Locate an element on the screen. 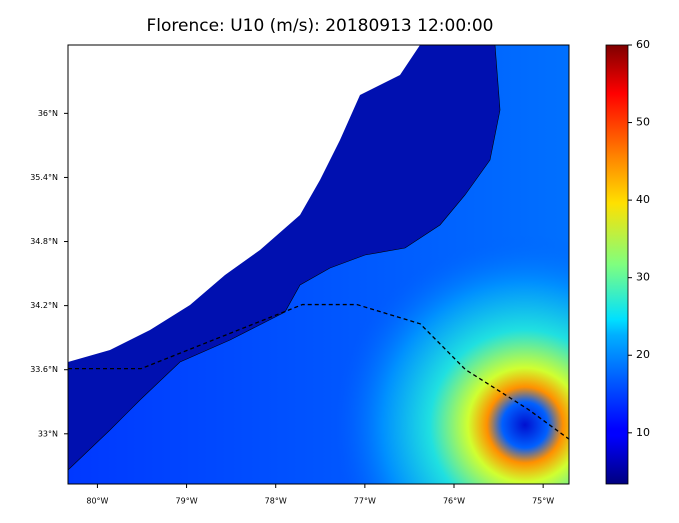 Image resolution: width=679 pixels, height=523 pixels. x-tick-label: 75°W is located at coordinates (543, 501).